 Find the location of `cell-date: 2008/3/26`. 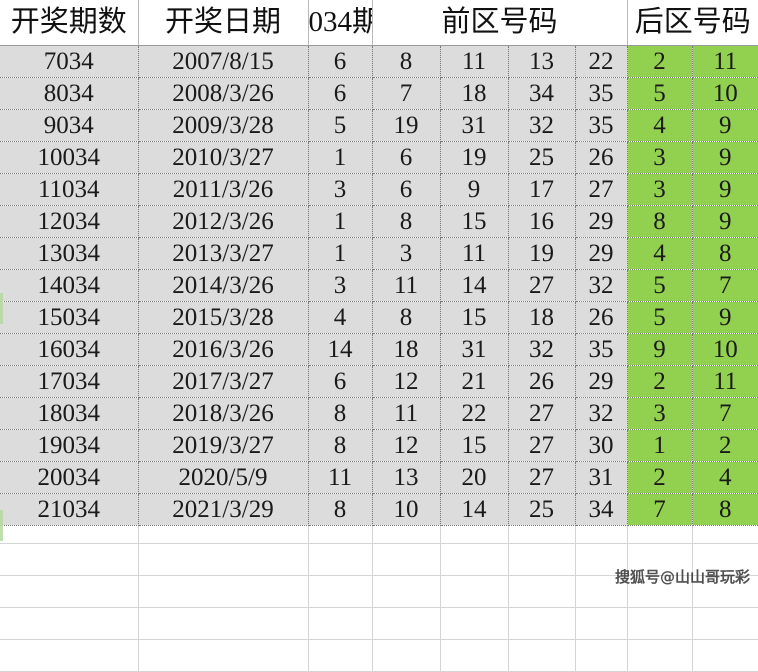

cell-date: 2008/3/26 is located at coordinates (223, 93).